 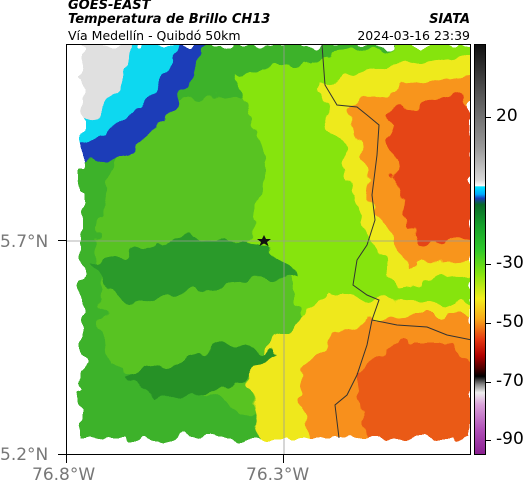 What do you see at coordinates (169, 19) in the screenshot?
I see `product-title: Temperatura de Brillo CH13` at bounding box center [169, 19].